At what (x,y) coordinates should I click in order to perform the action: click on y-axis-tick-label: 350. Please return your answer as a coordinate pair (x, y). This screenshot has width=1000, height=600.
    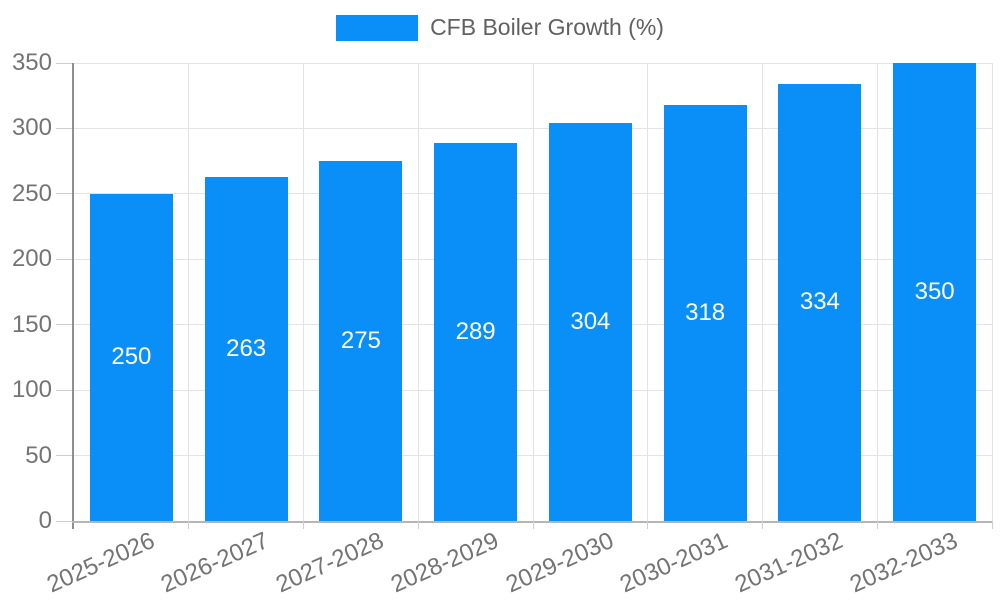
    Looking at the image, I should click on (31, 62).